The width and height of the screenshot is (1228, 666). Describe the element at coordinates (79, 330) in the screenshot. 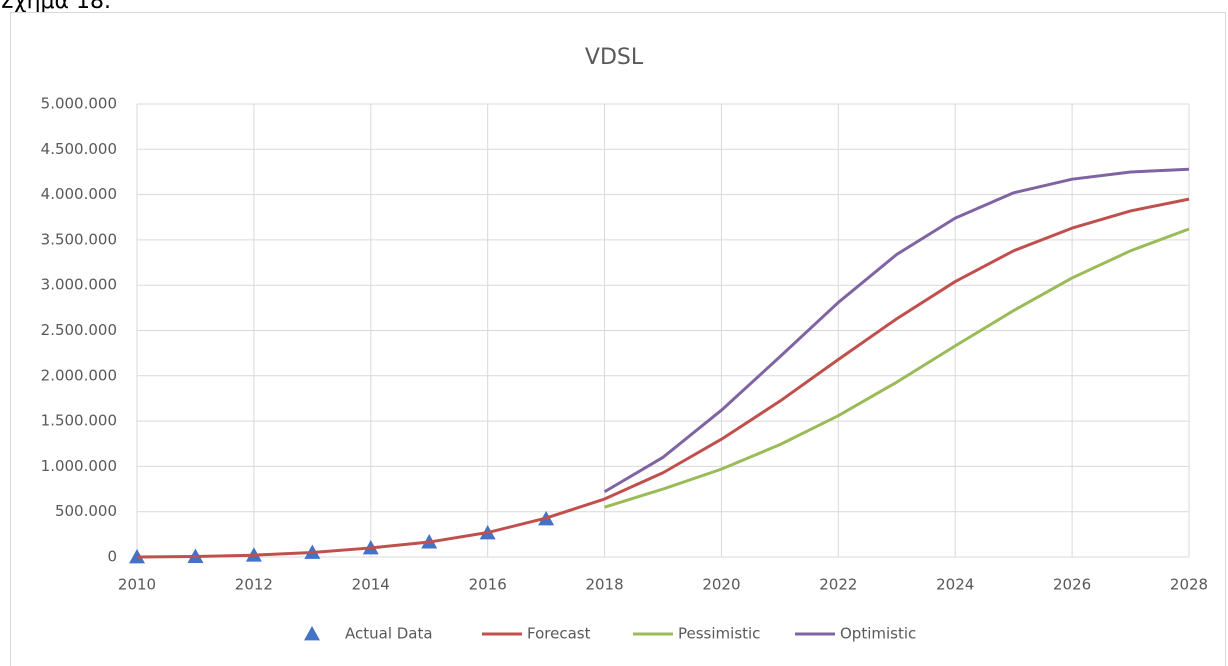

I see `y-tick-label: 2.500.000` at that location.